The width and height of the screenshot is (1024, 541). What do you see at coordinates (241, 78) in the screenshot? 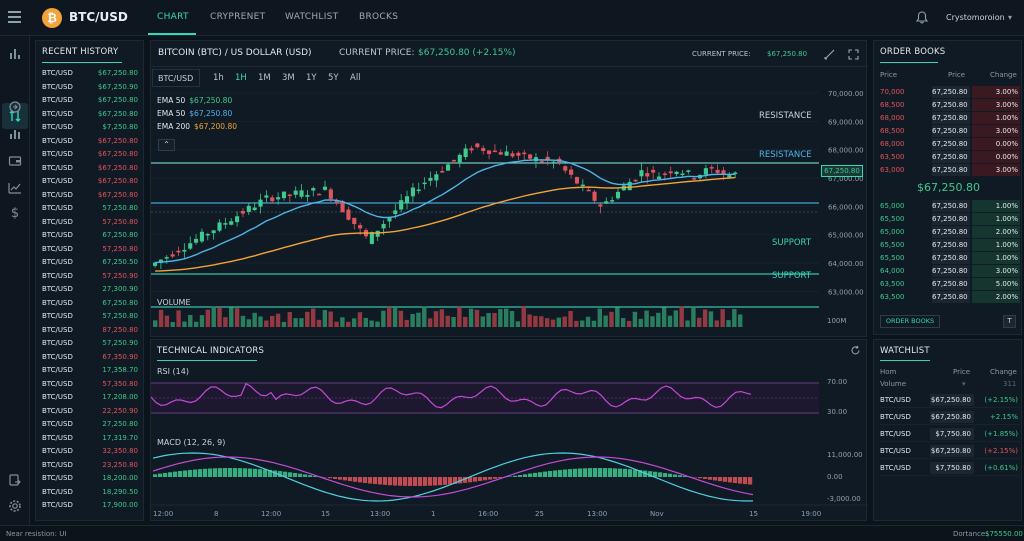
I see `timeframe-1: 1H` at bounding box center [241, 78].